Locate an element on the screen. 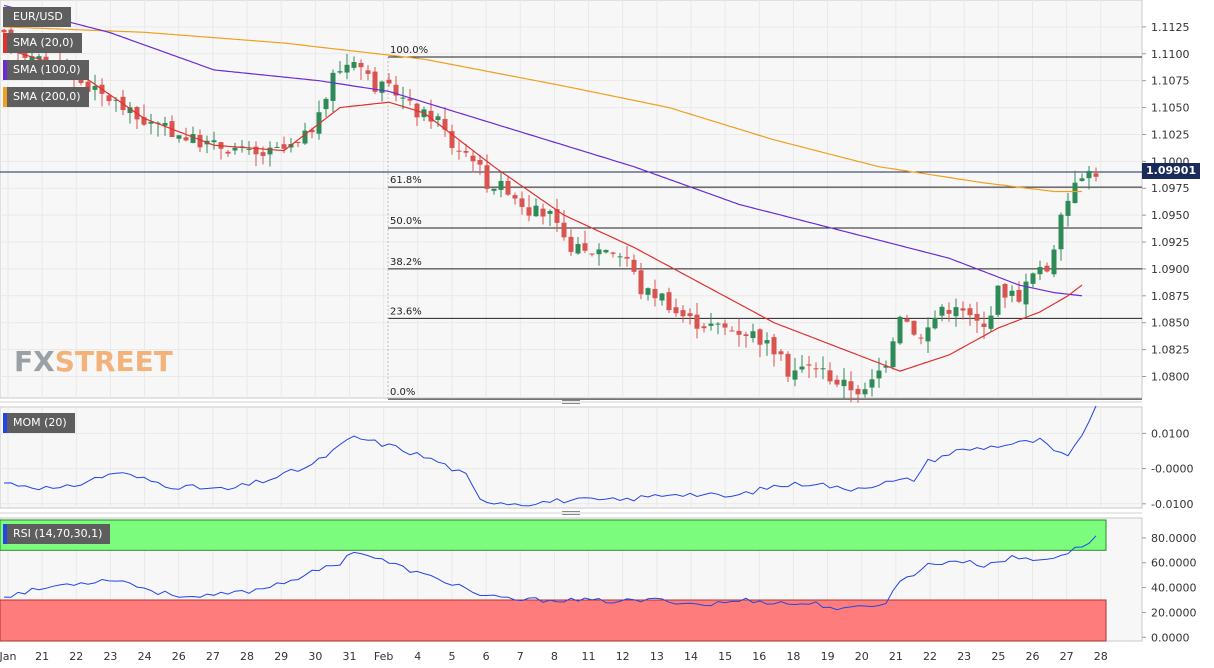 The height and width of the screenshot is (668, 1214). x-tick-label: 21 is located at coordinates (42, 656).